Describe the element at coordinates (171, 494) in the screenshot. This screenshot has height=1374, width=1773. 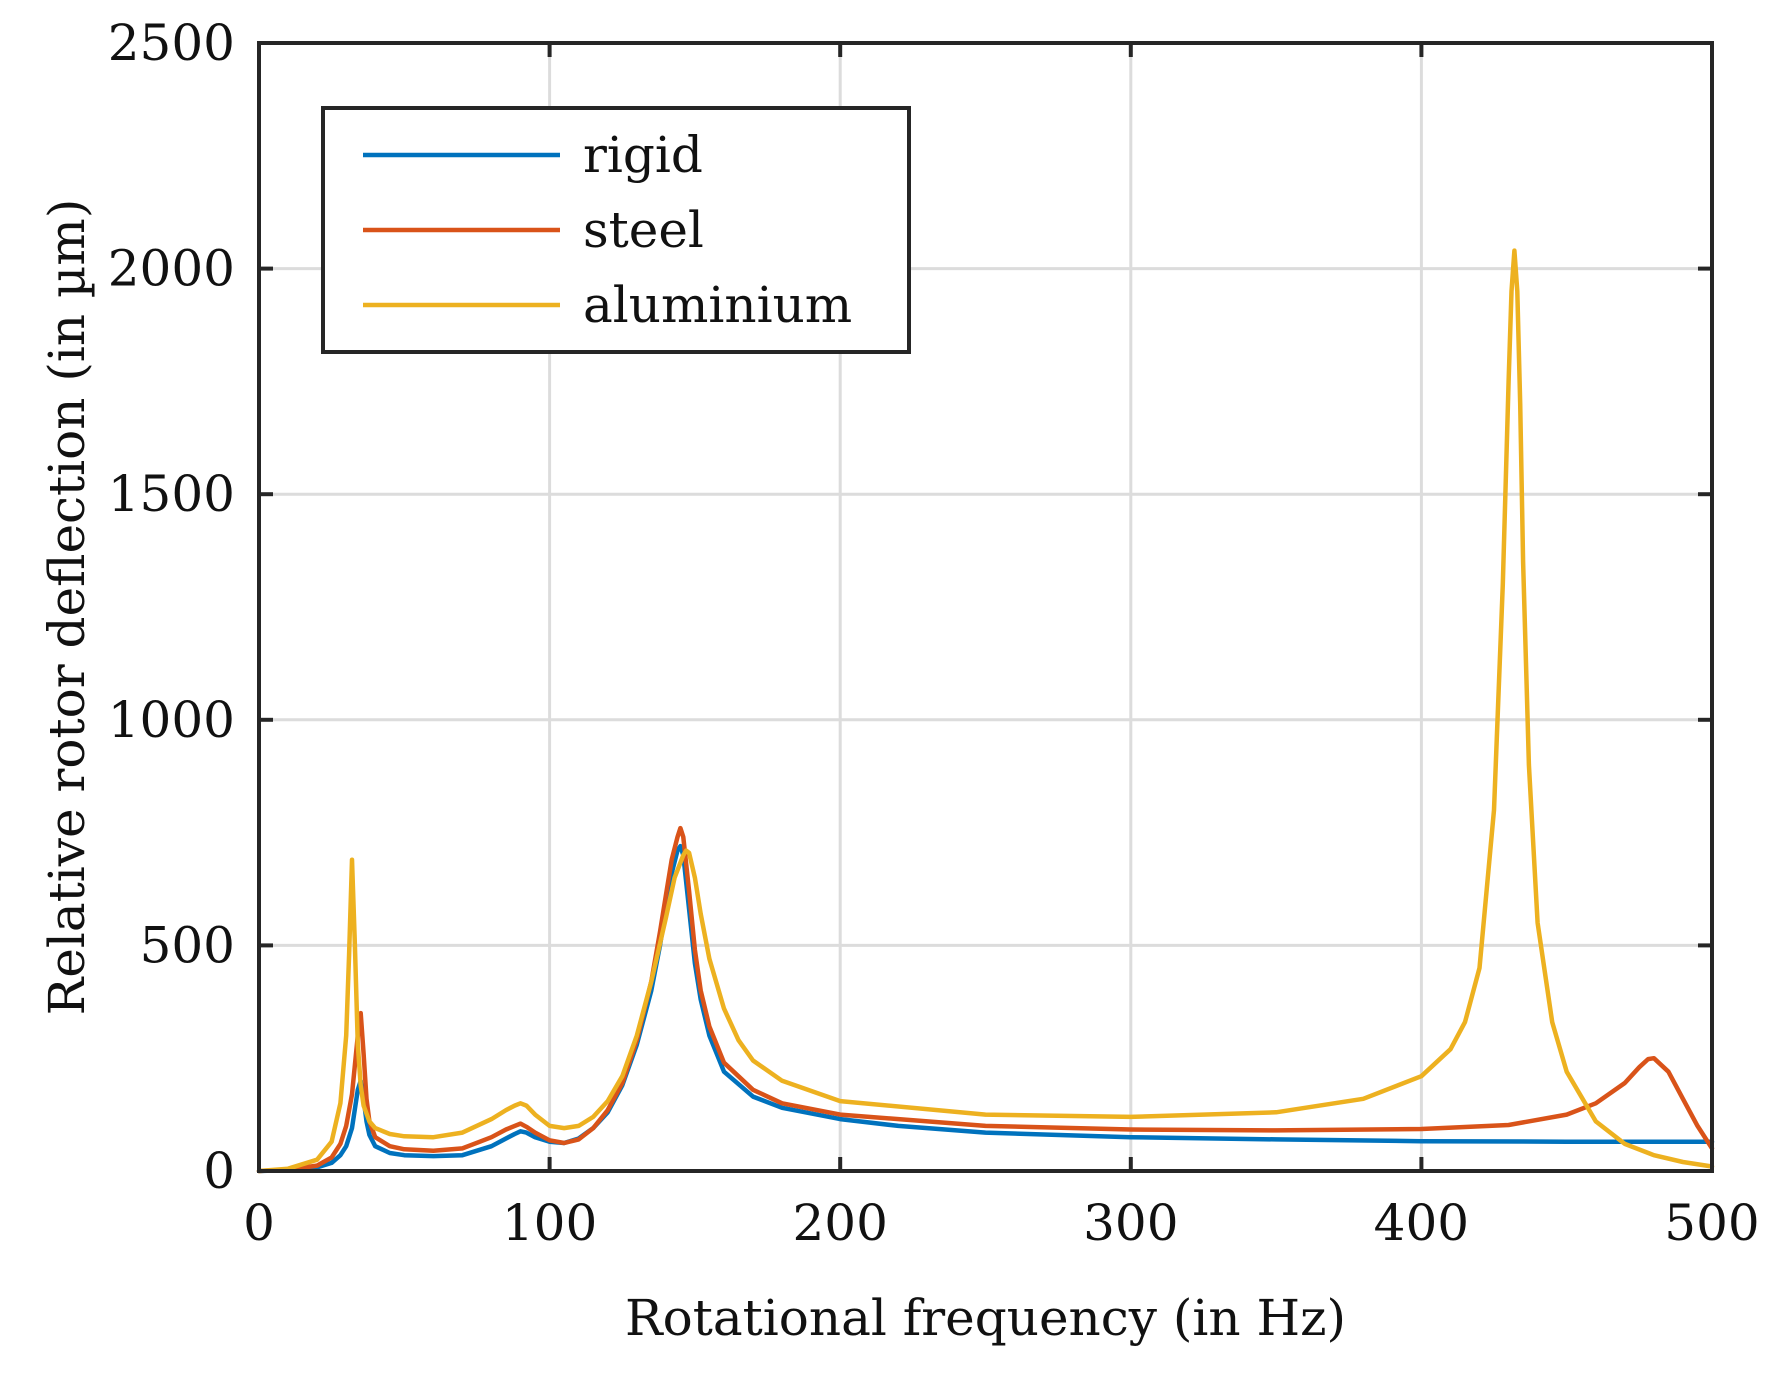
I see `y-tick-label-3: 1500` at that location.